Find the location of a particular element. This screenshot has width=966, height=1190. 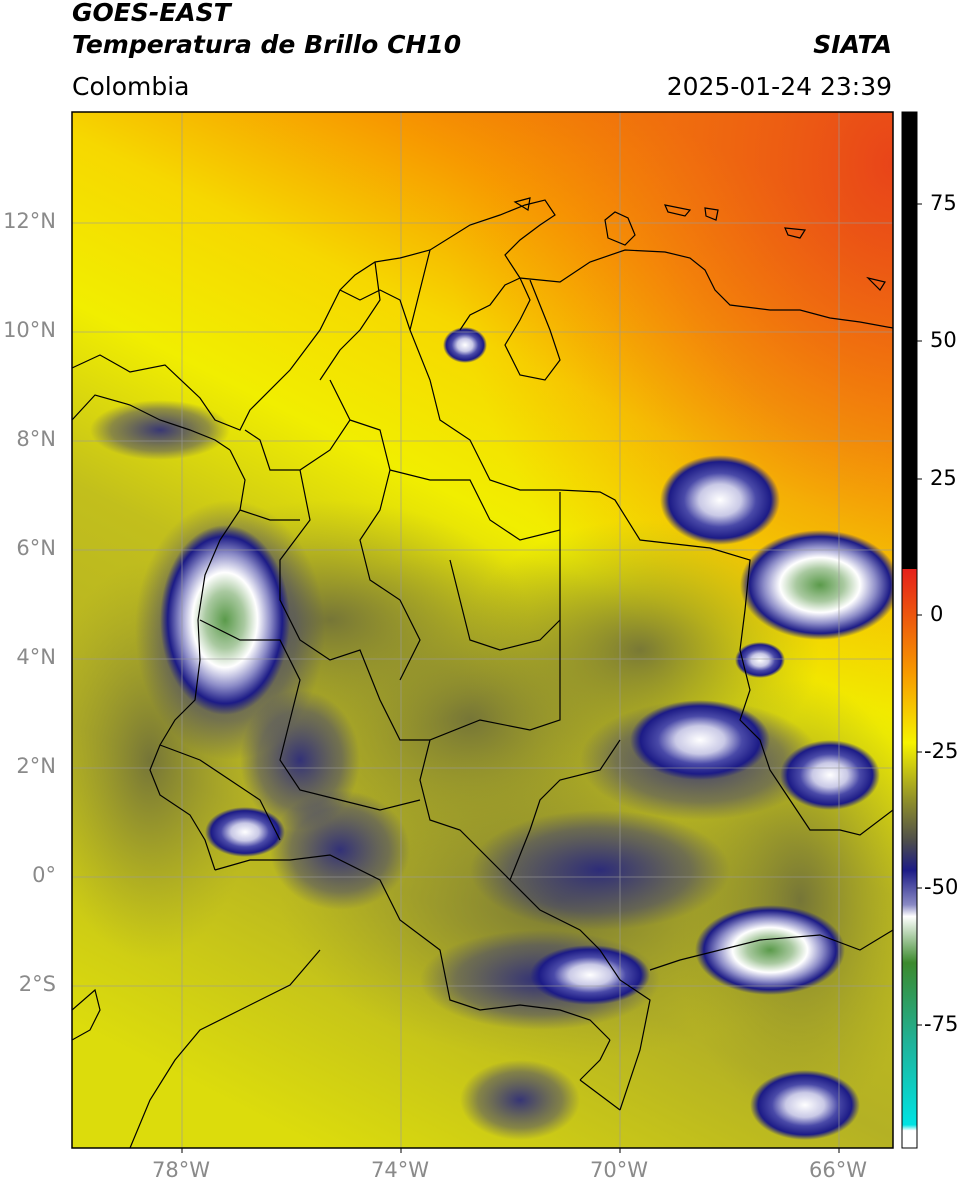

colorbar-tick-label: 50 is located at coordinates (943, 340).